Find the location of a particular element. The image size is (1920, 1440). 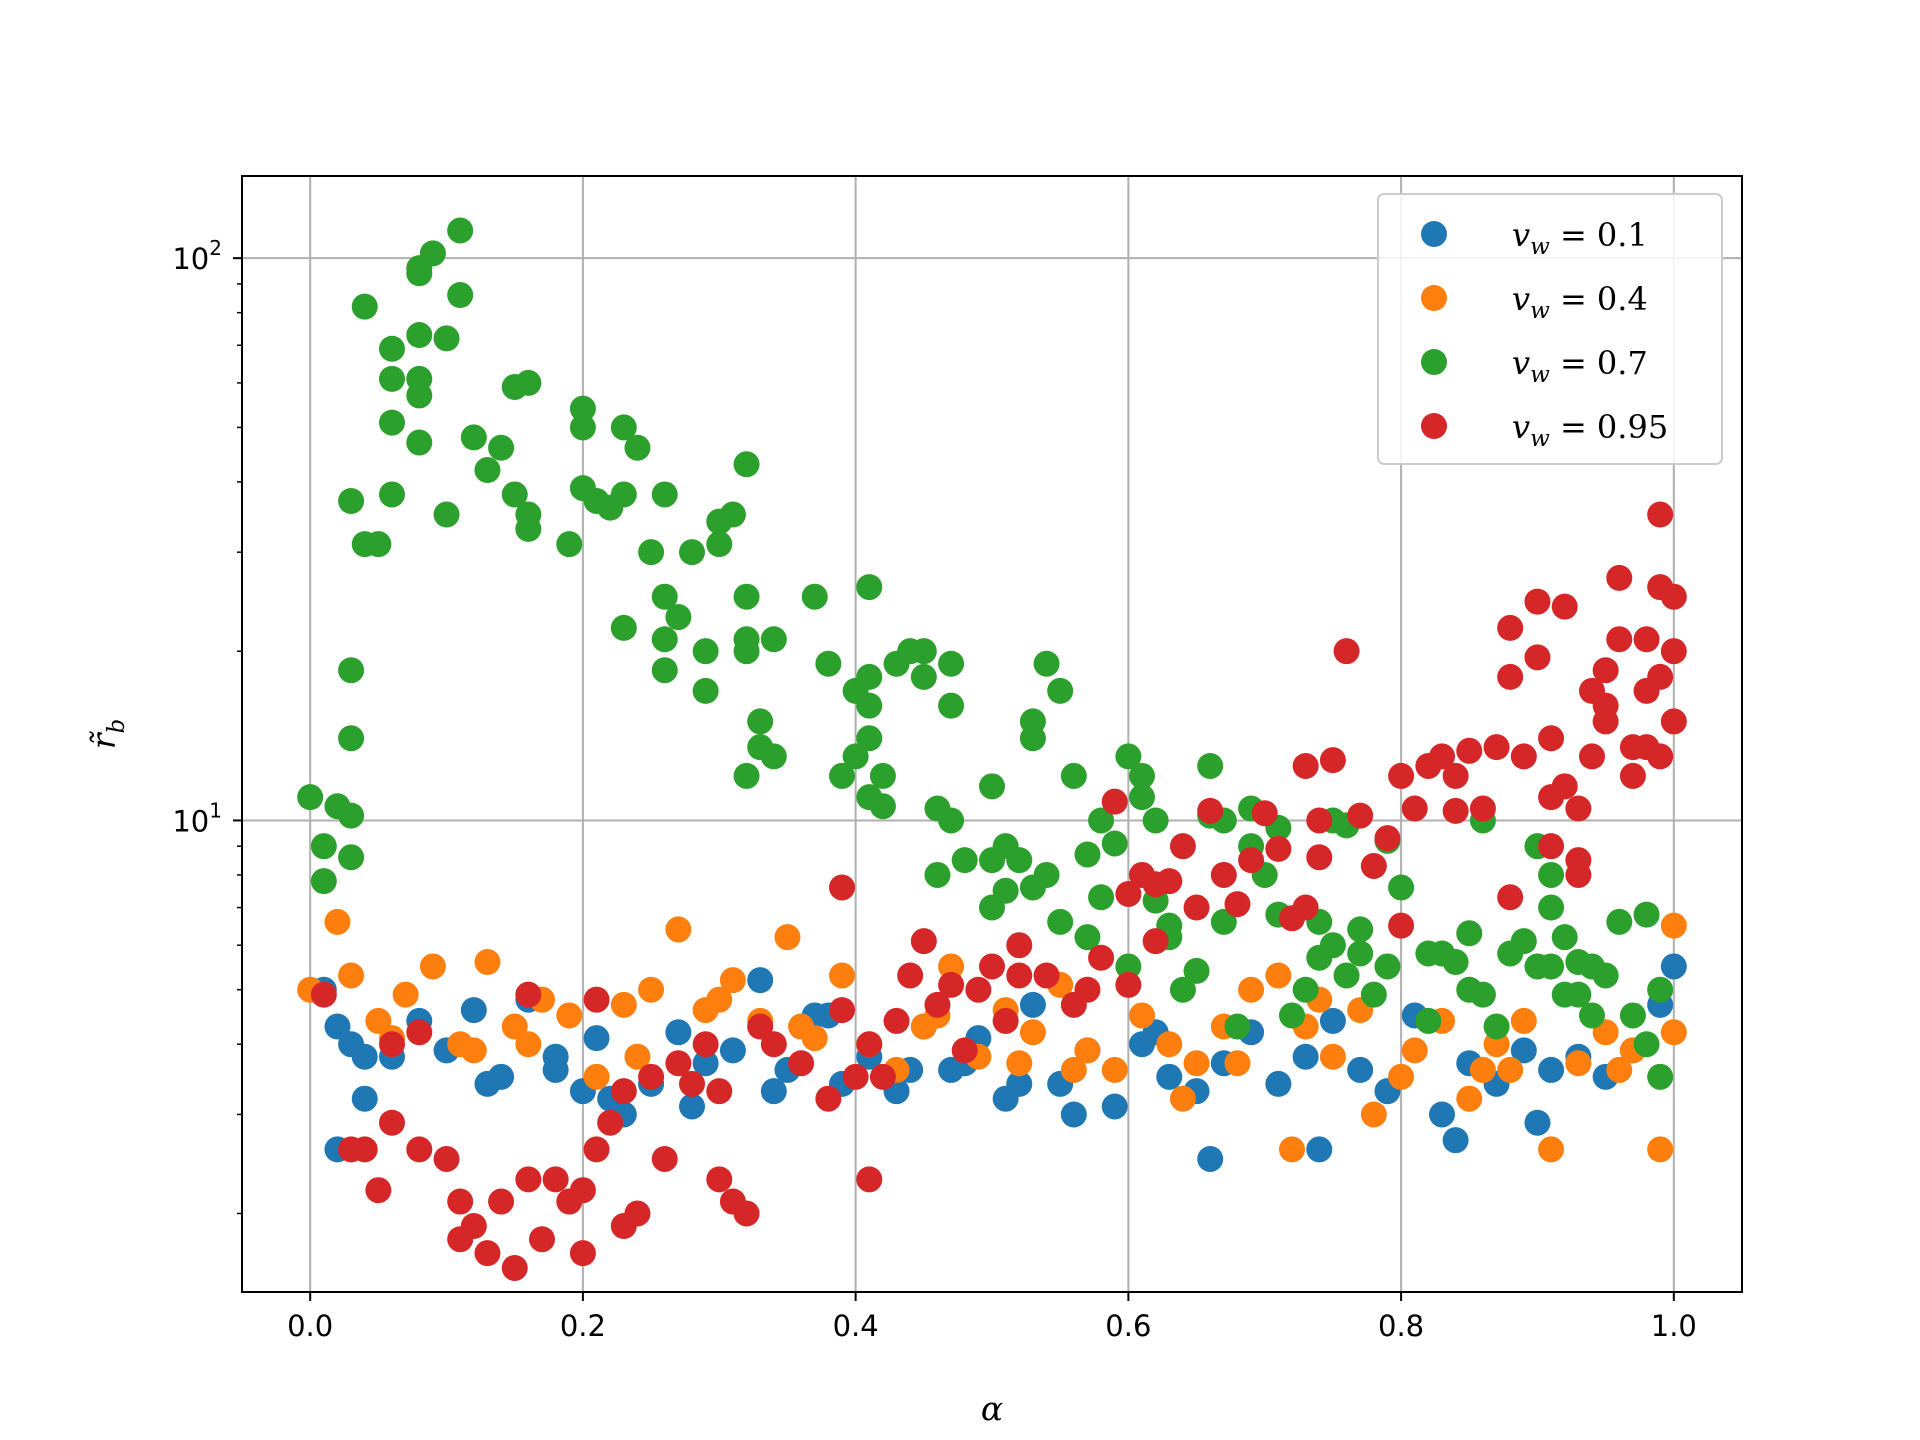

x-axis-label: α is located at coordinates (992, 1408).